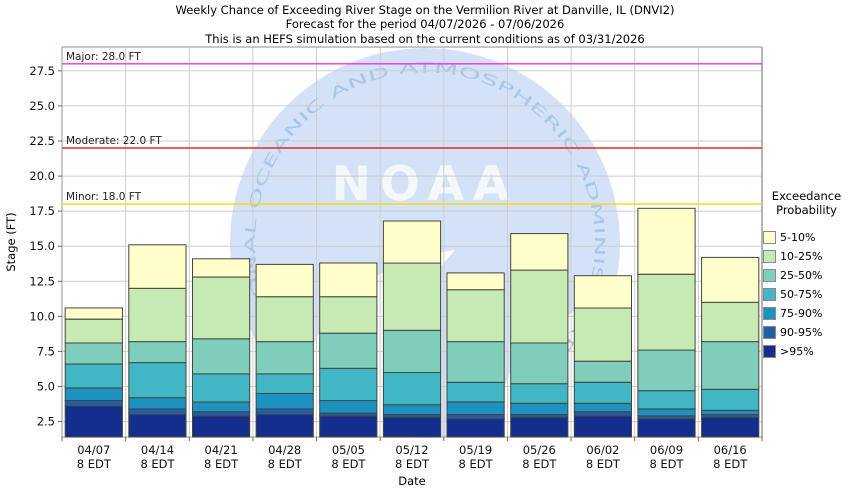  I want to click on bar-segment-06/09-25-50%, so click(666, 370).